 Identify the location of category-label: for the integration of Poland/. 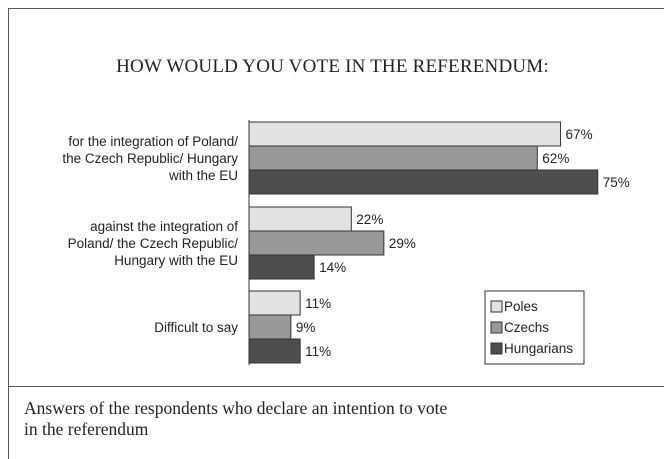
(153, 141).